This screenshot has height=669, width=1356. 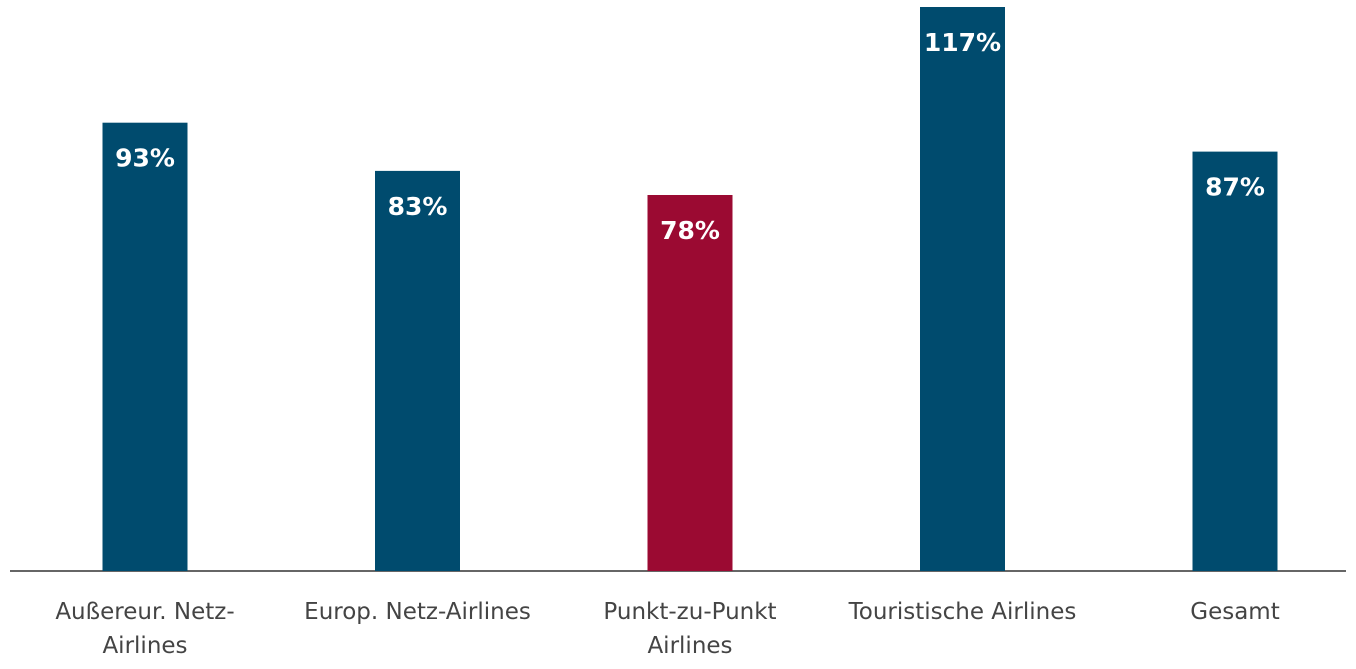 What do you see at coordinates (962, 42) in the screenshot?
I see `value-label: 117%` at bounding box center [962, 42].